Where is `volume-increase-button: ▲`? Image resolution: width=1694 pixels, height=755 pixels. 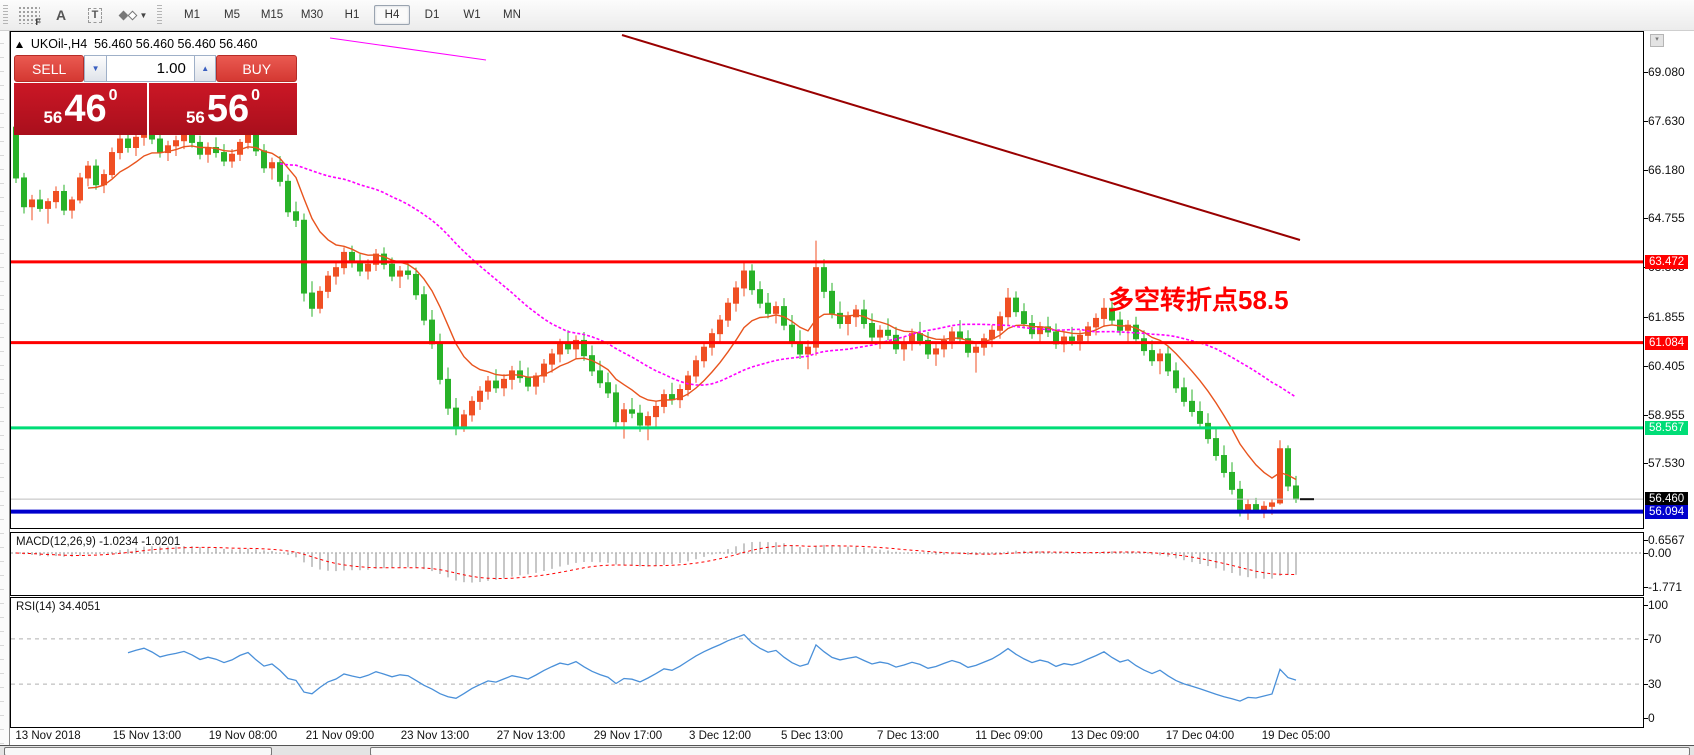 volume-increase-button: ▲ is located at coordinates (205, 68).